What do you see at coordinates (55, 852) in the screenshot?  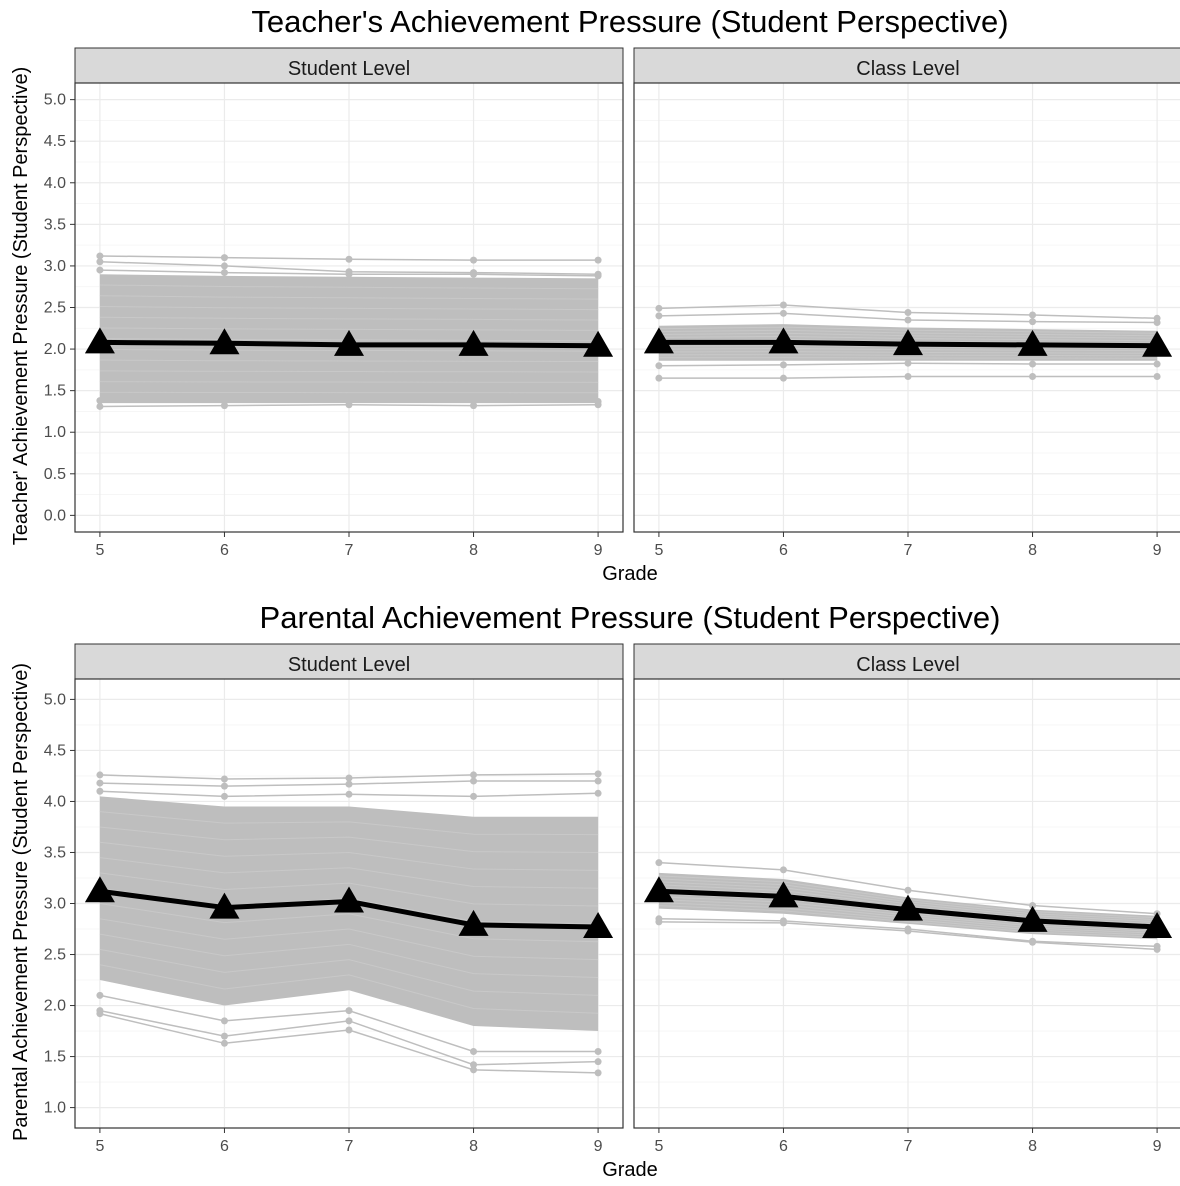 I see `y-tick-label: 3.5` at bounding box center [55, 852].